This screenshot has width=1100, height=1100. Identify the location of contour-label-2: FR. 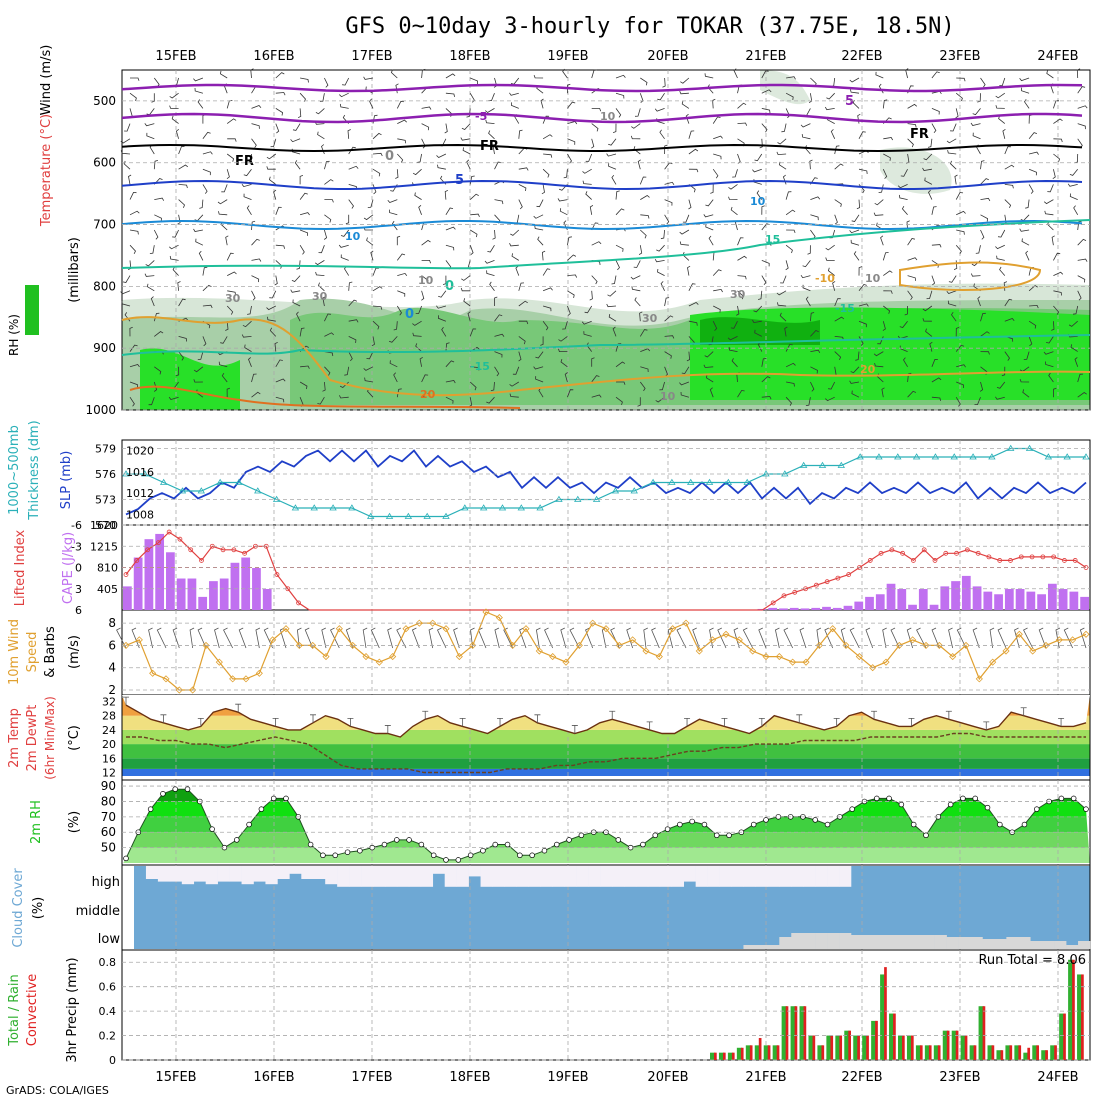
(244, 161).